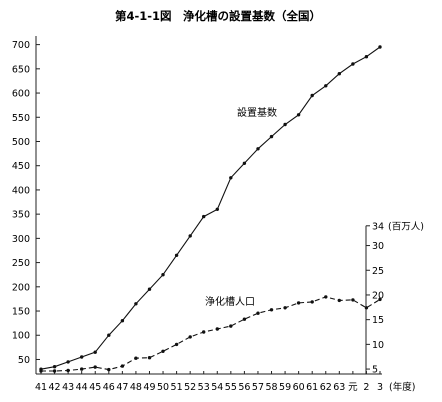  What do you see at coordinates (366, 387) in the screenshot?
I see `x-tick-label: 2` at bounding box center [366, 387].